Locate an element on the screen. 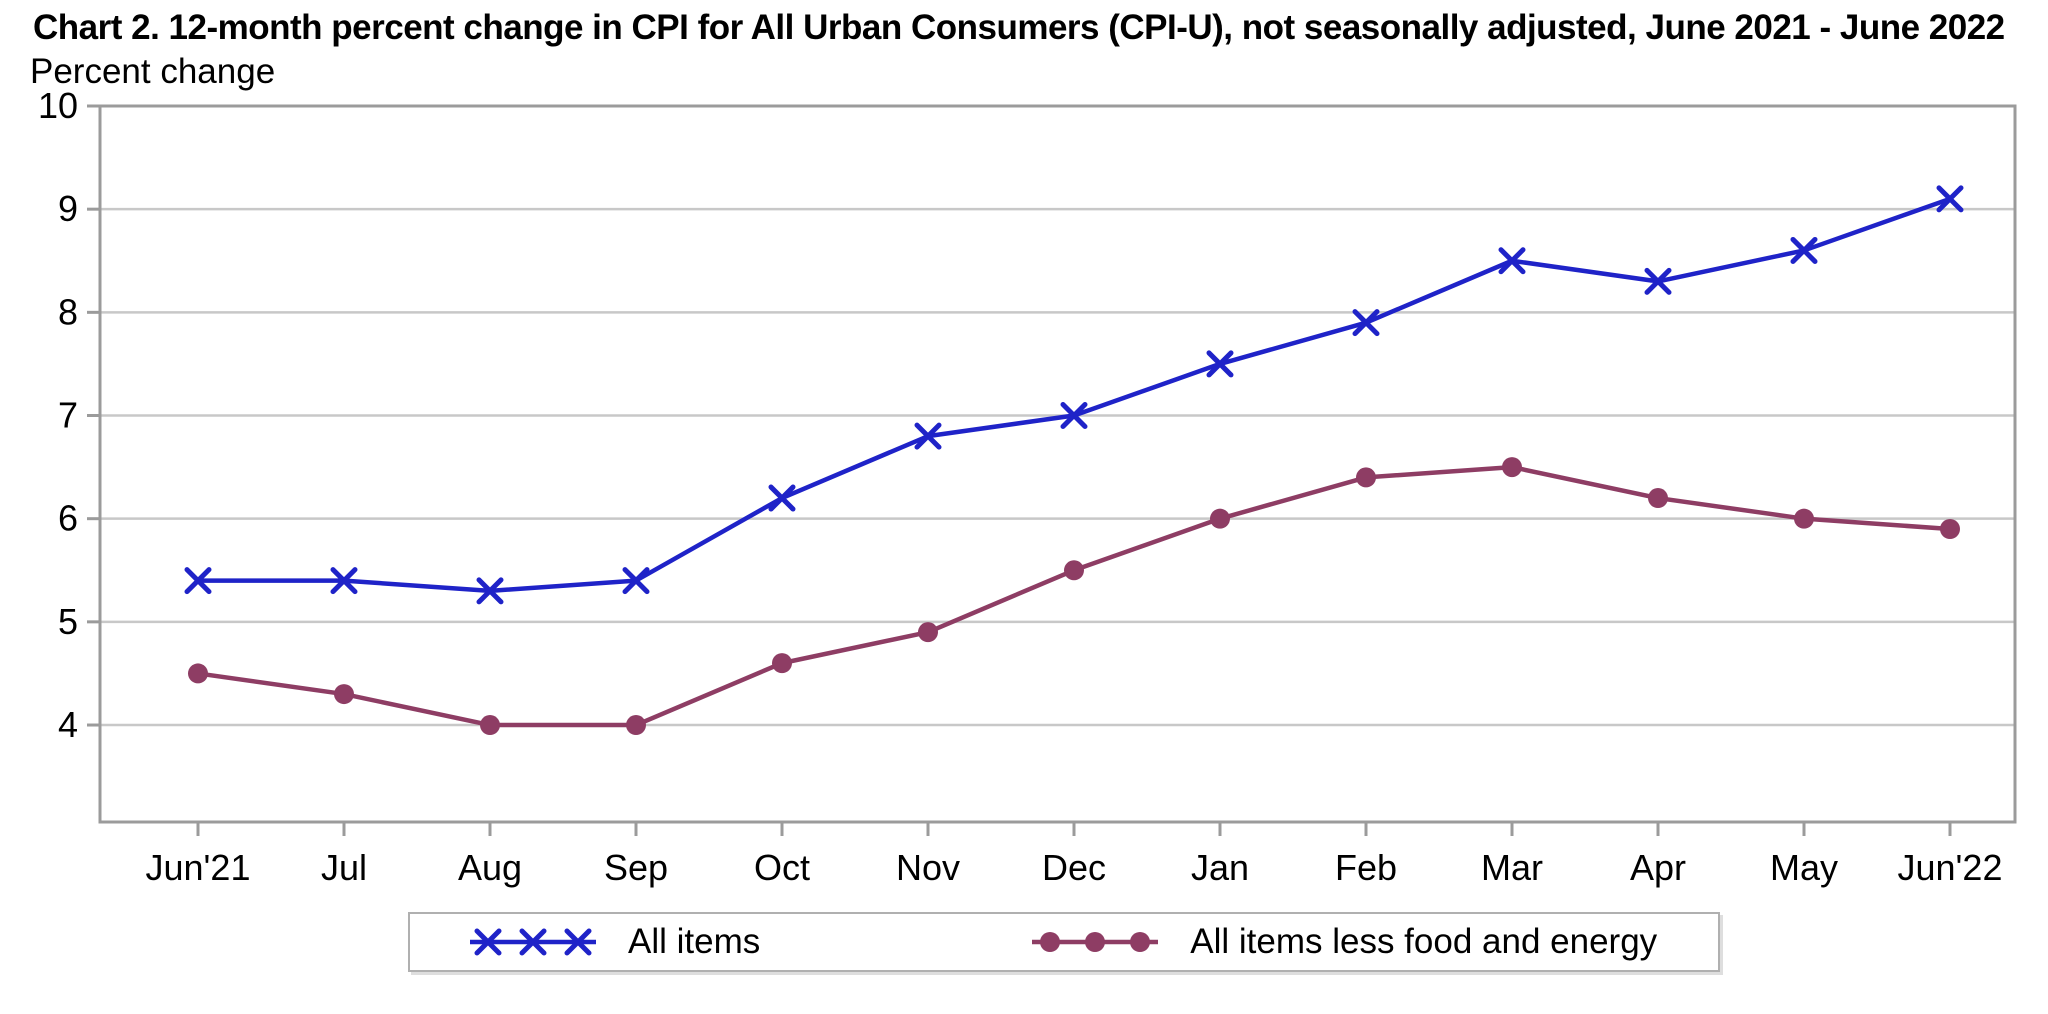 The image size is (2048, 1014). x-tick-label: Feb is located at coordinates (1366, 867).